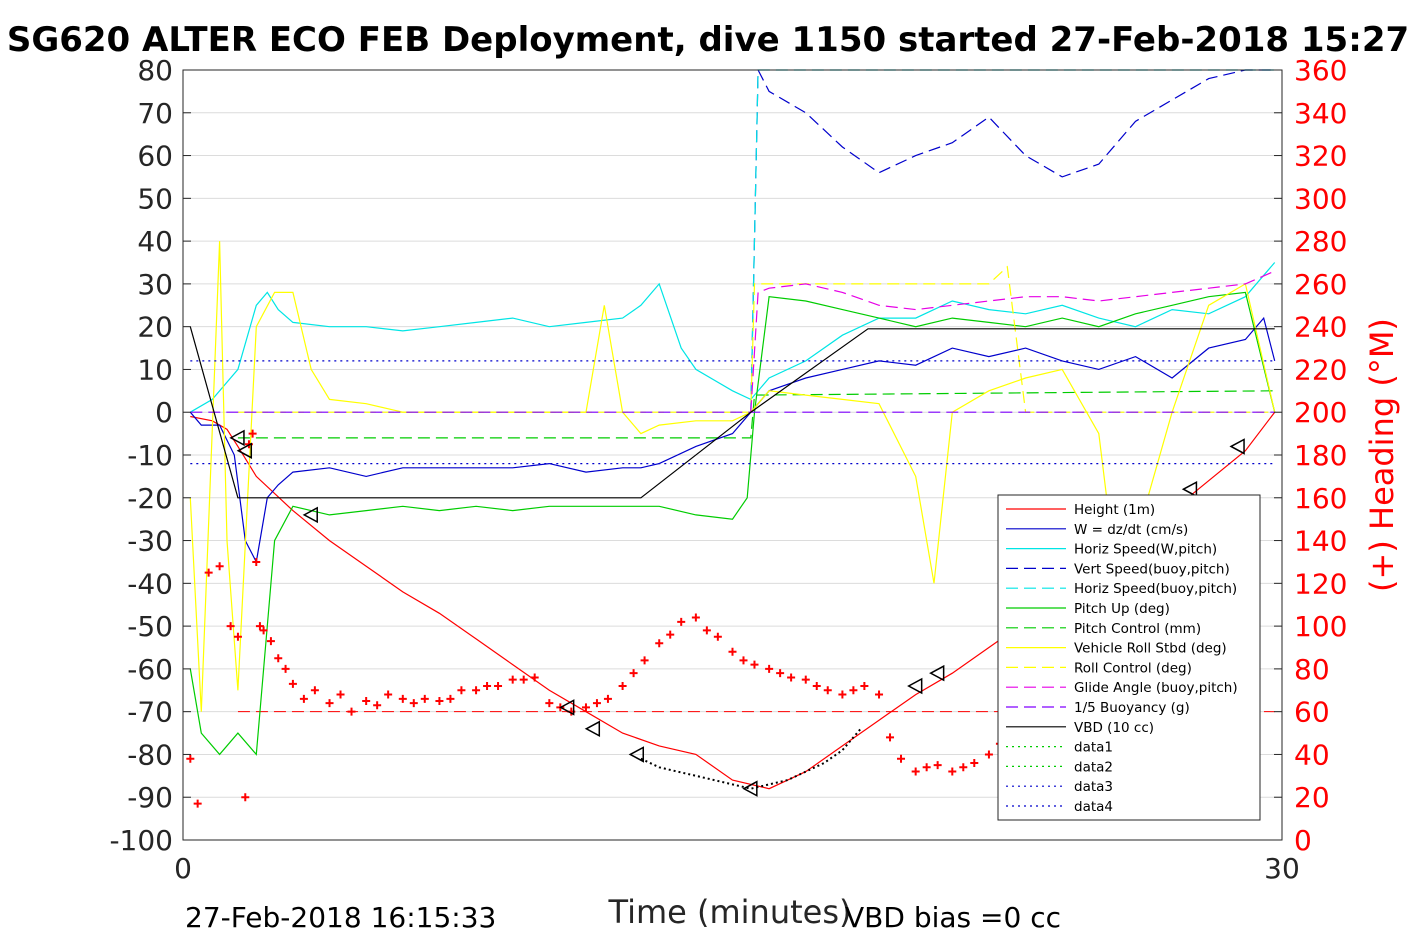 This screenshot has width=1417, height=945. What do you see at coordinates (141, 840) in the screenshot?
I see `left-tick-label: -100` at bounding box center [141, 840].